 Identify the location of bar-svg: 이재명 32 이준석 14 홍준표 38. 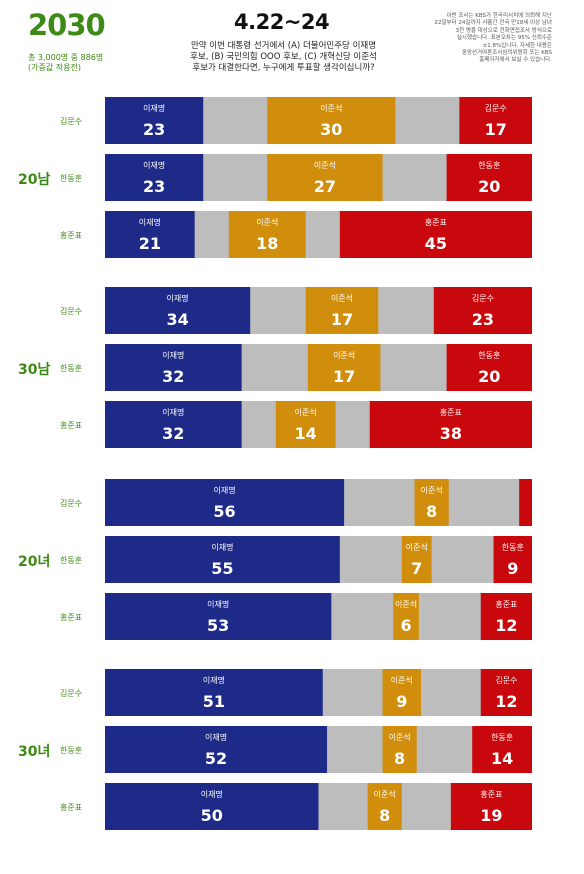
(318, 424).